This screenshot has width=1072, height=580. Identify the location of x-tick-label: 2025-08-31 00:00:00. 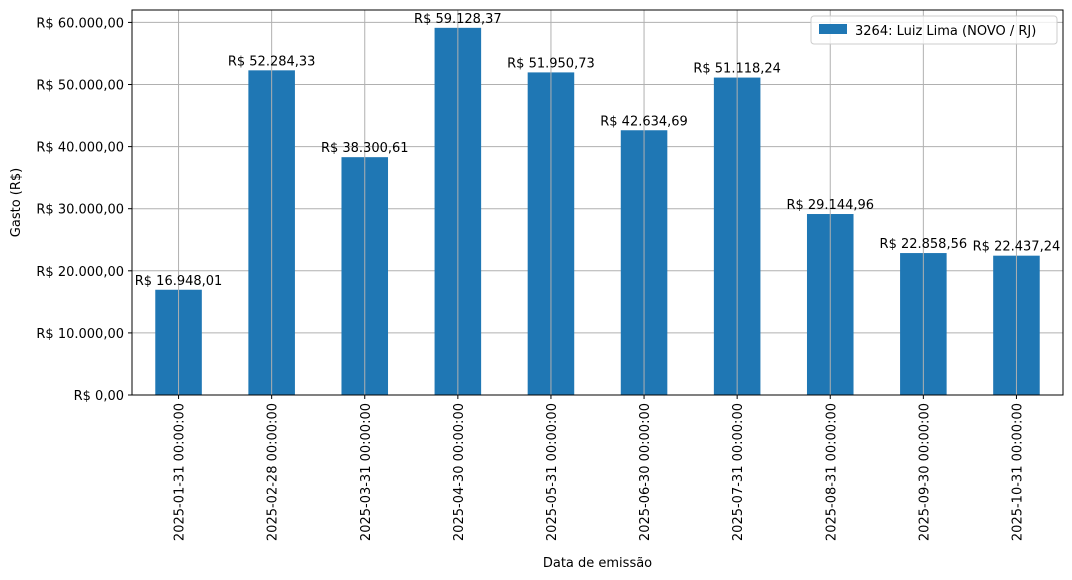
(831, 472).